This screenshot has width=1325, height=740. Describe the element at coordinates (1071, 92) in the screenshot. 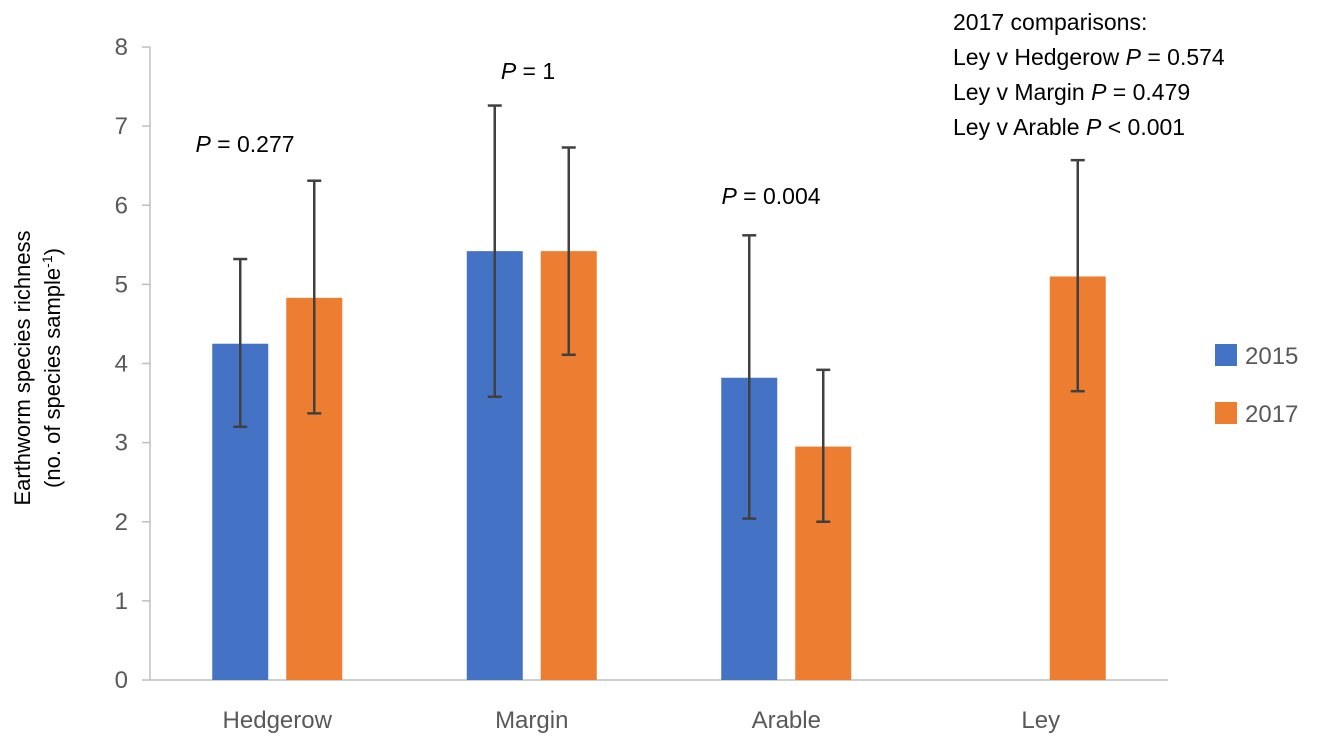

I see `comparison-ley-margin: Ley v Margin P = 0.479` at that location.